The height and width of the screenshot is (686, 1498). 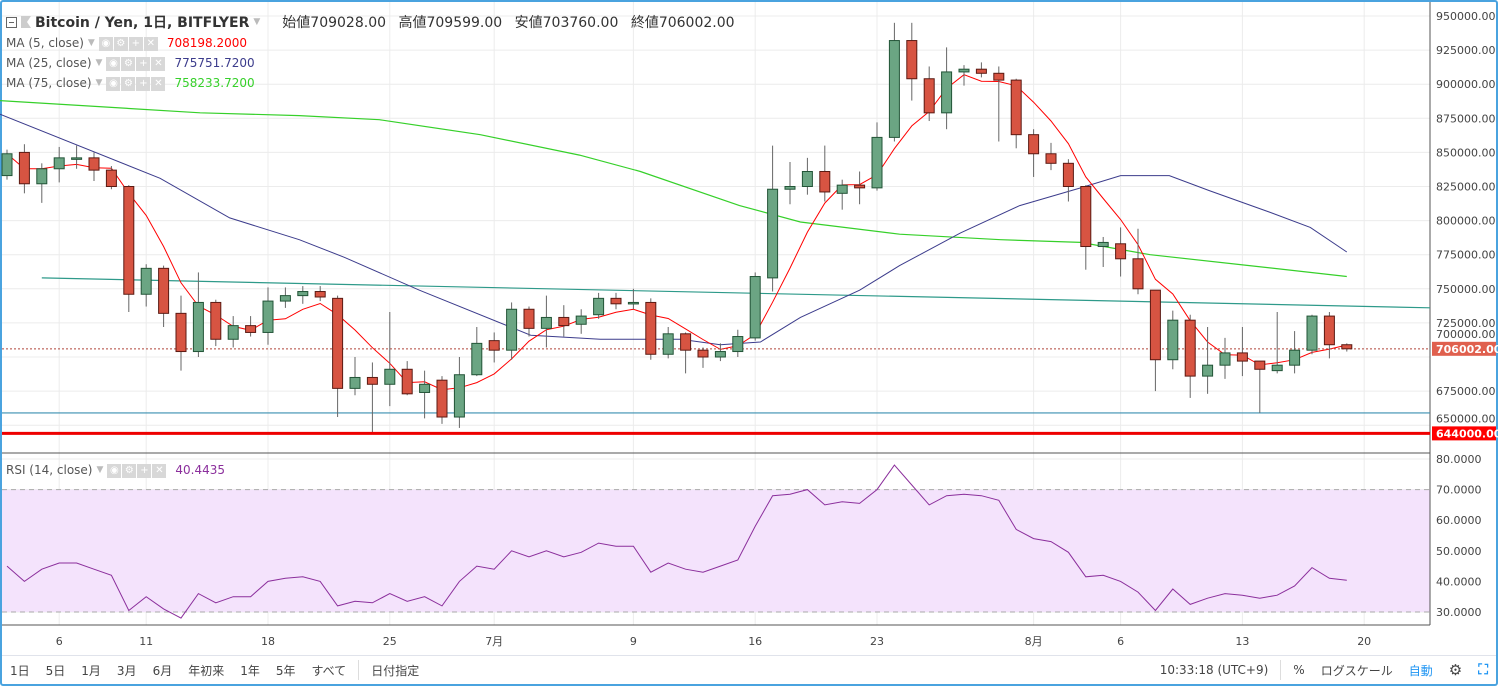 I want to click on date-tick-label: 18, so click(x=268, y=641).